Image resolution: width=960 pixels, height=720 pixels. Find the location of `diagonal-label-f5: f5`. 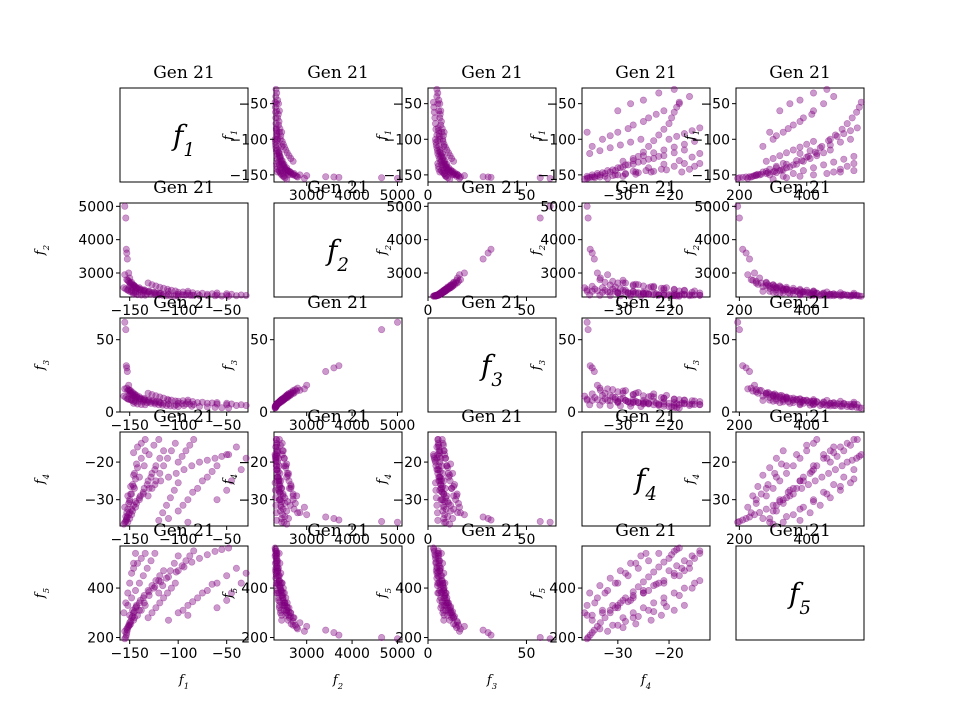

diagonal-label-f5: f5 is located at coordinates (799, 598).